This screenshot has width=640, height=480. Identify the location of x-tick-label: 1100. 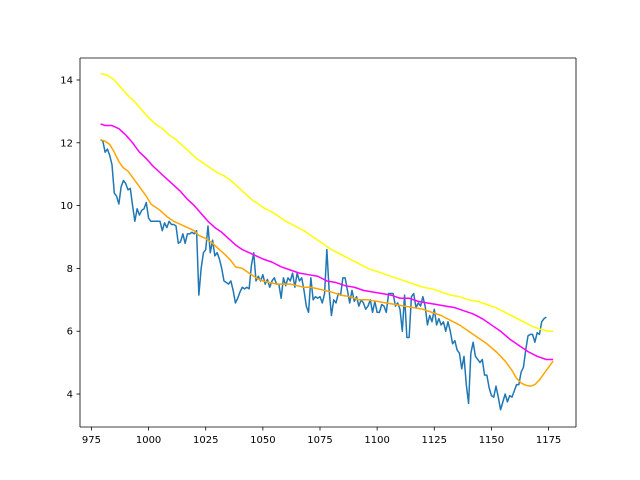
(376, 440).